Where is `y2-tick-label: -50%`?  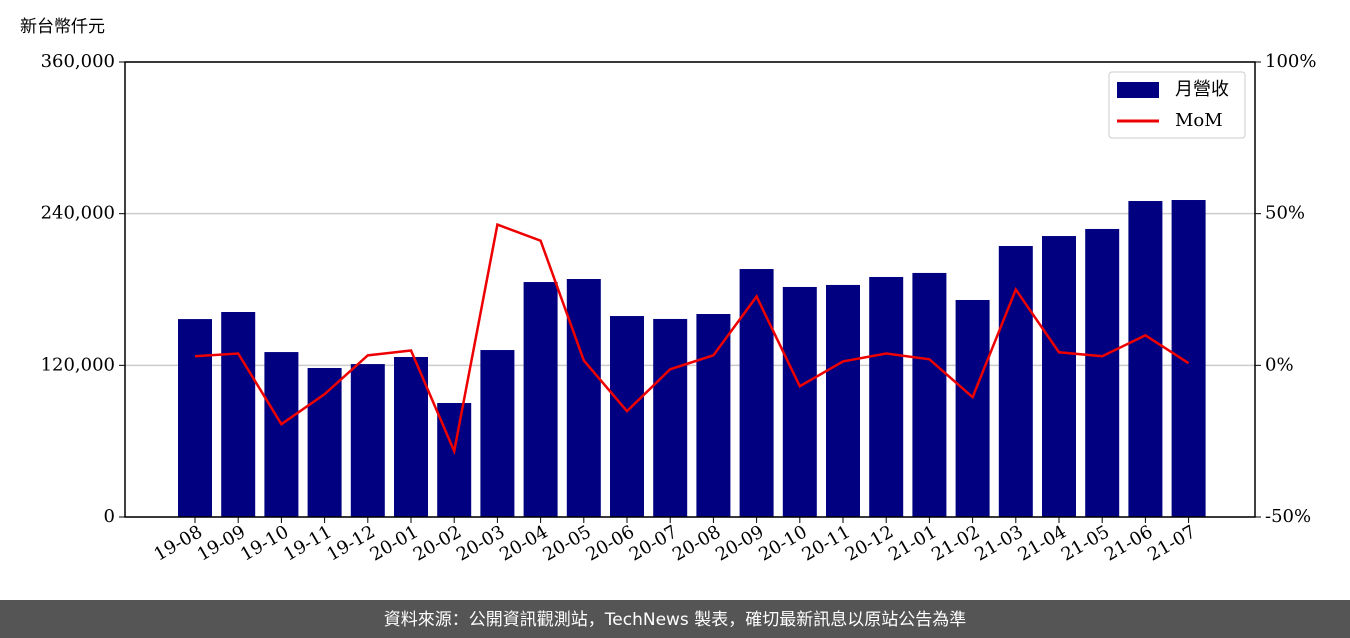
y2-tick-label: -50% is located at coordinates (1288, 516).